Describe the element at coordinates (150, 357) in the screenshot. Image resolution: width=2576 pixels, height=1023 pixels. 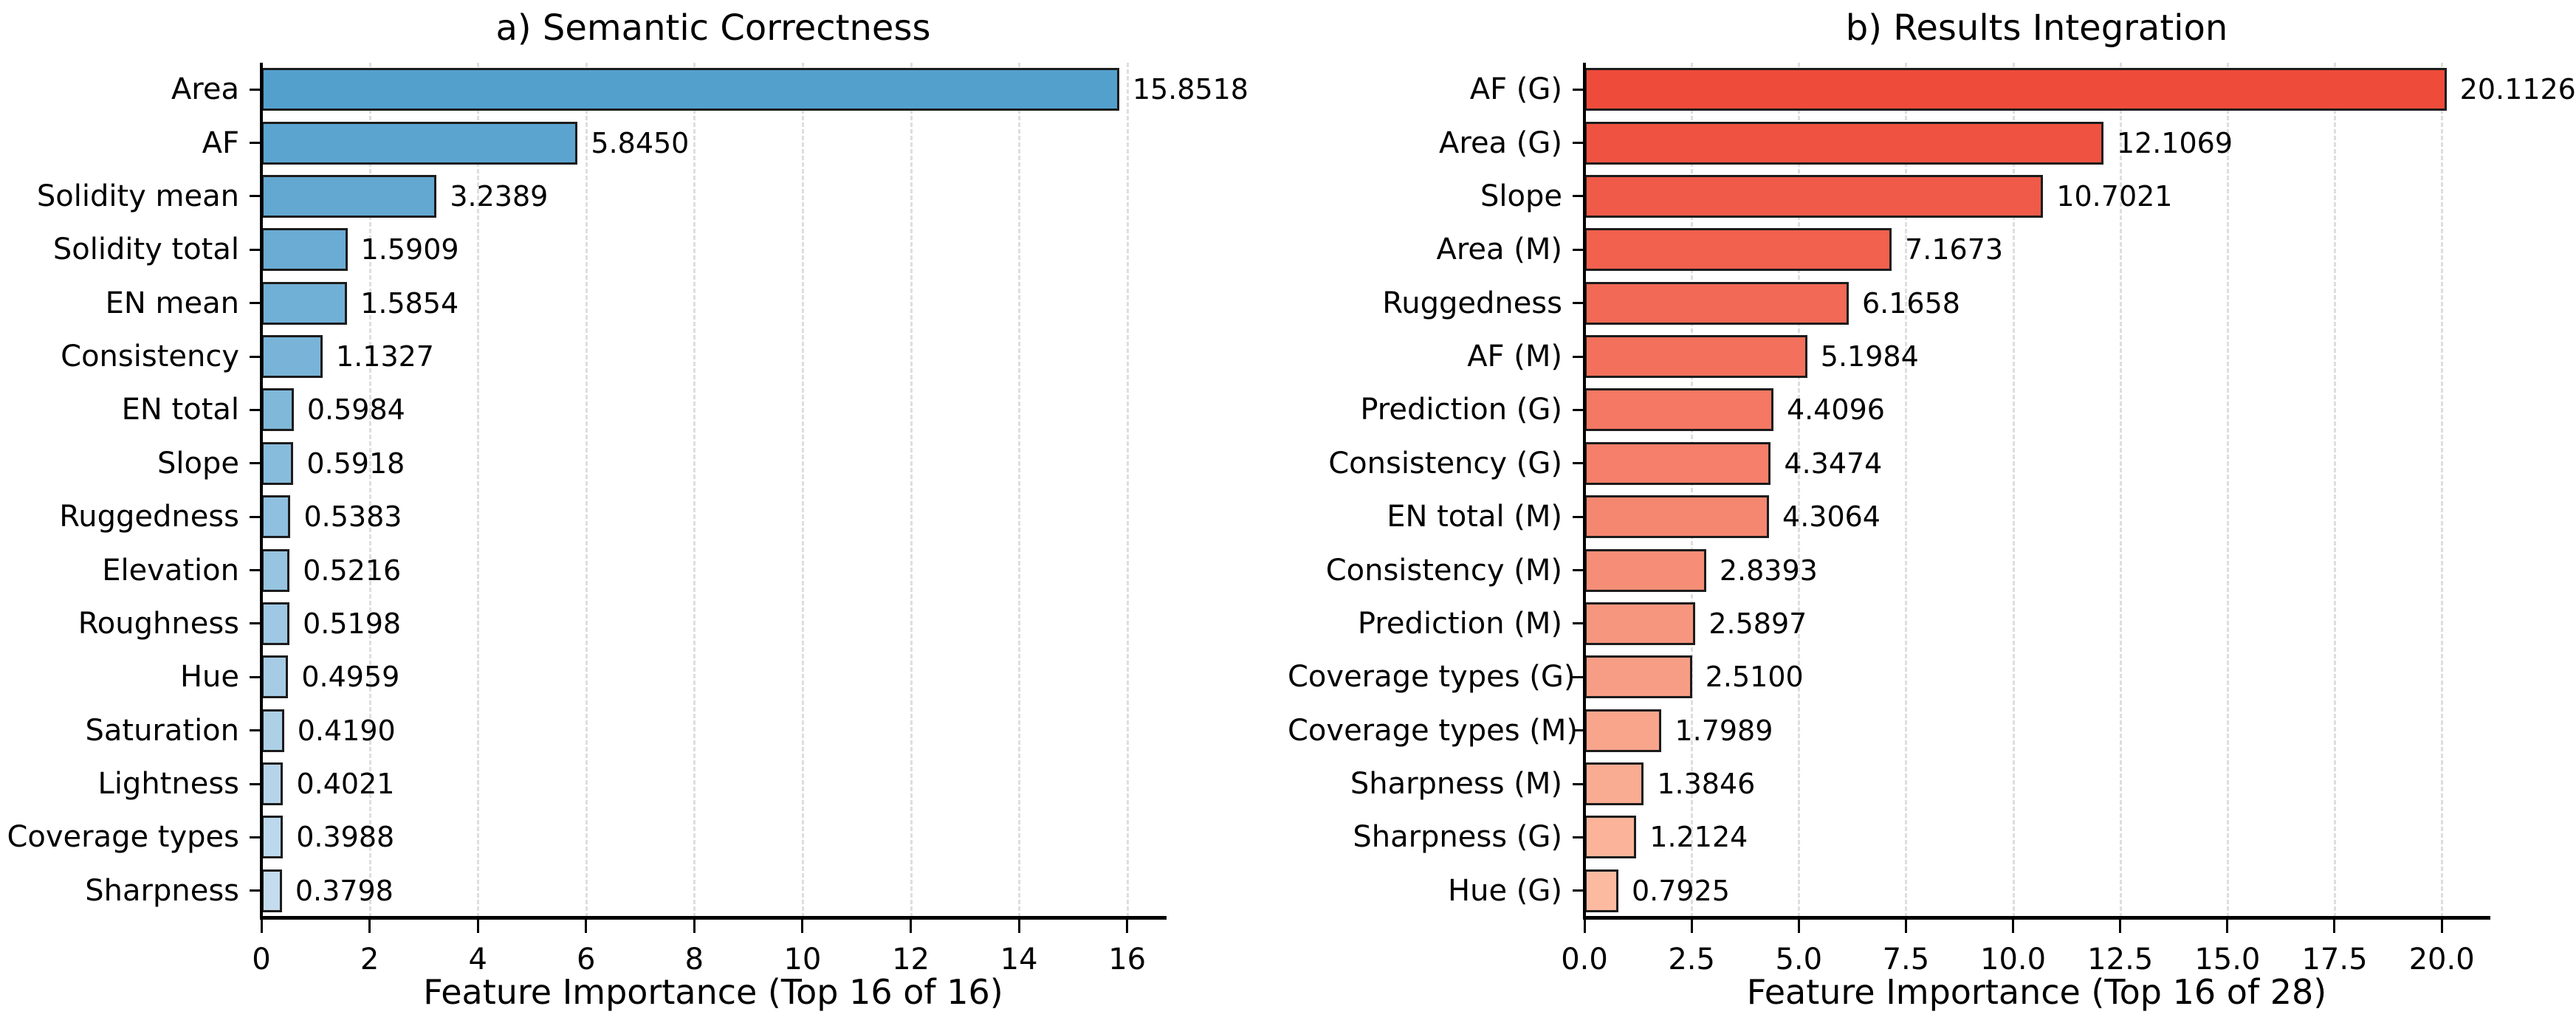
I see `category-label: Consistency` at that location.